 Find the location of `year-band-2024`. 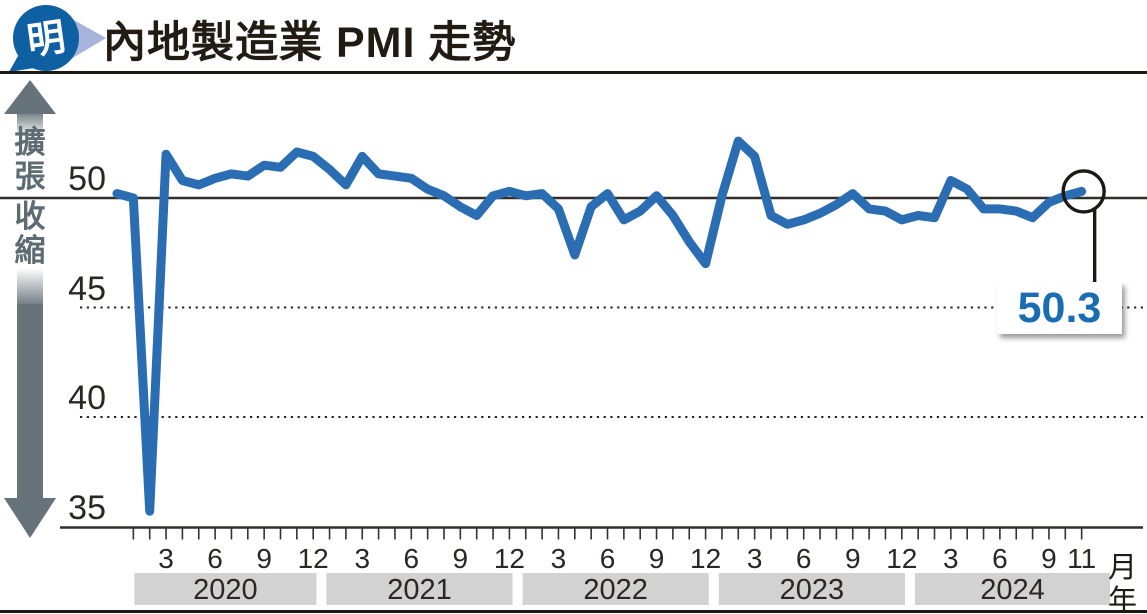

year-band-2024 is located at coordinates (1012, 589).